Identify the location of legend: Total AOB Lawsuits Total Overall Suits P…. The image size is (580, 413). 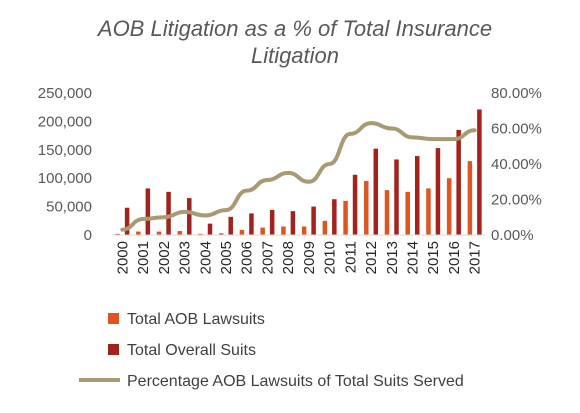
(271, 350).